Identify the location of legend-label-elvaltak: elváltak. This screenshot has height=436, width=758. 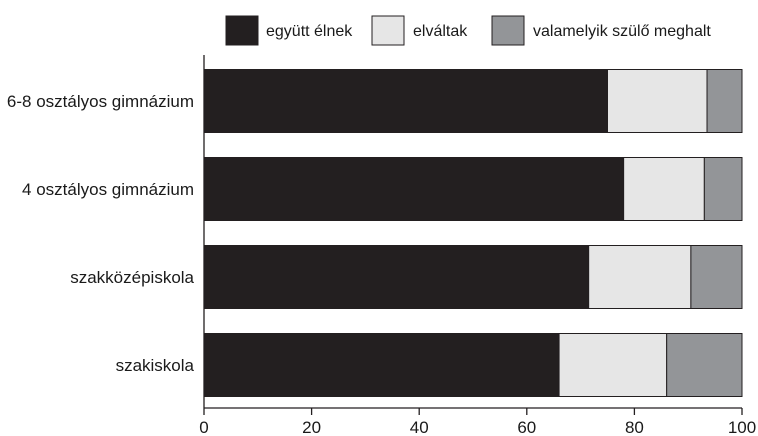
(440, 31).